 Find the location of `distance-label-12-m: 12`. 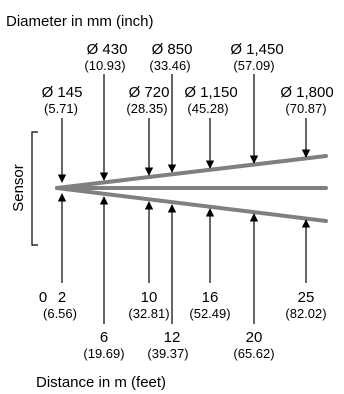

distance-label-12-m: 12 is located at coordinates (172, 337).